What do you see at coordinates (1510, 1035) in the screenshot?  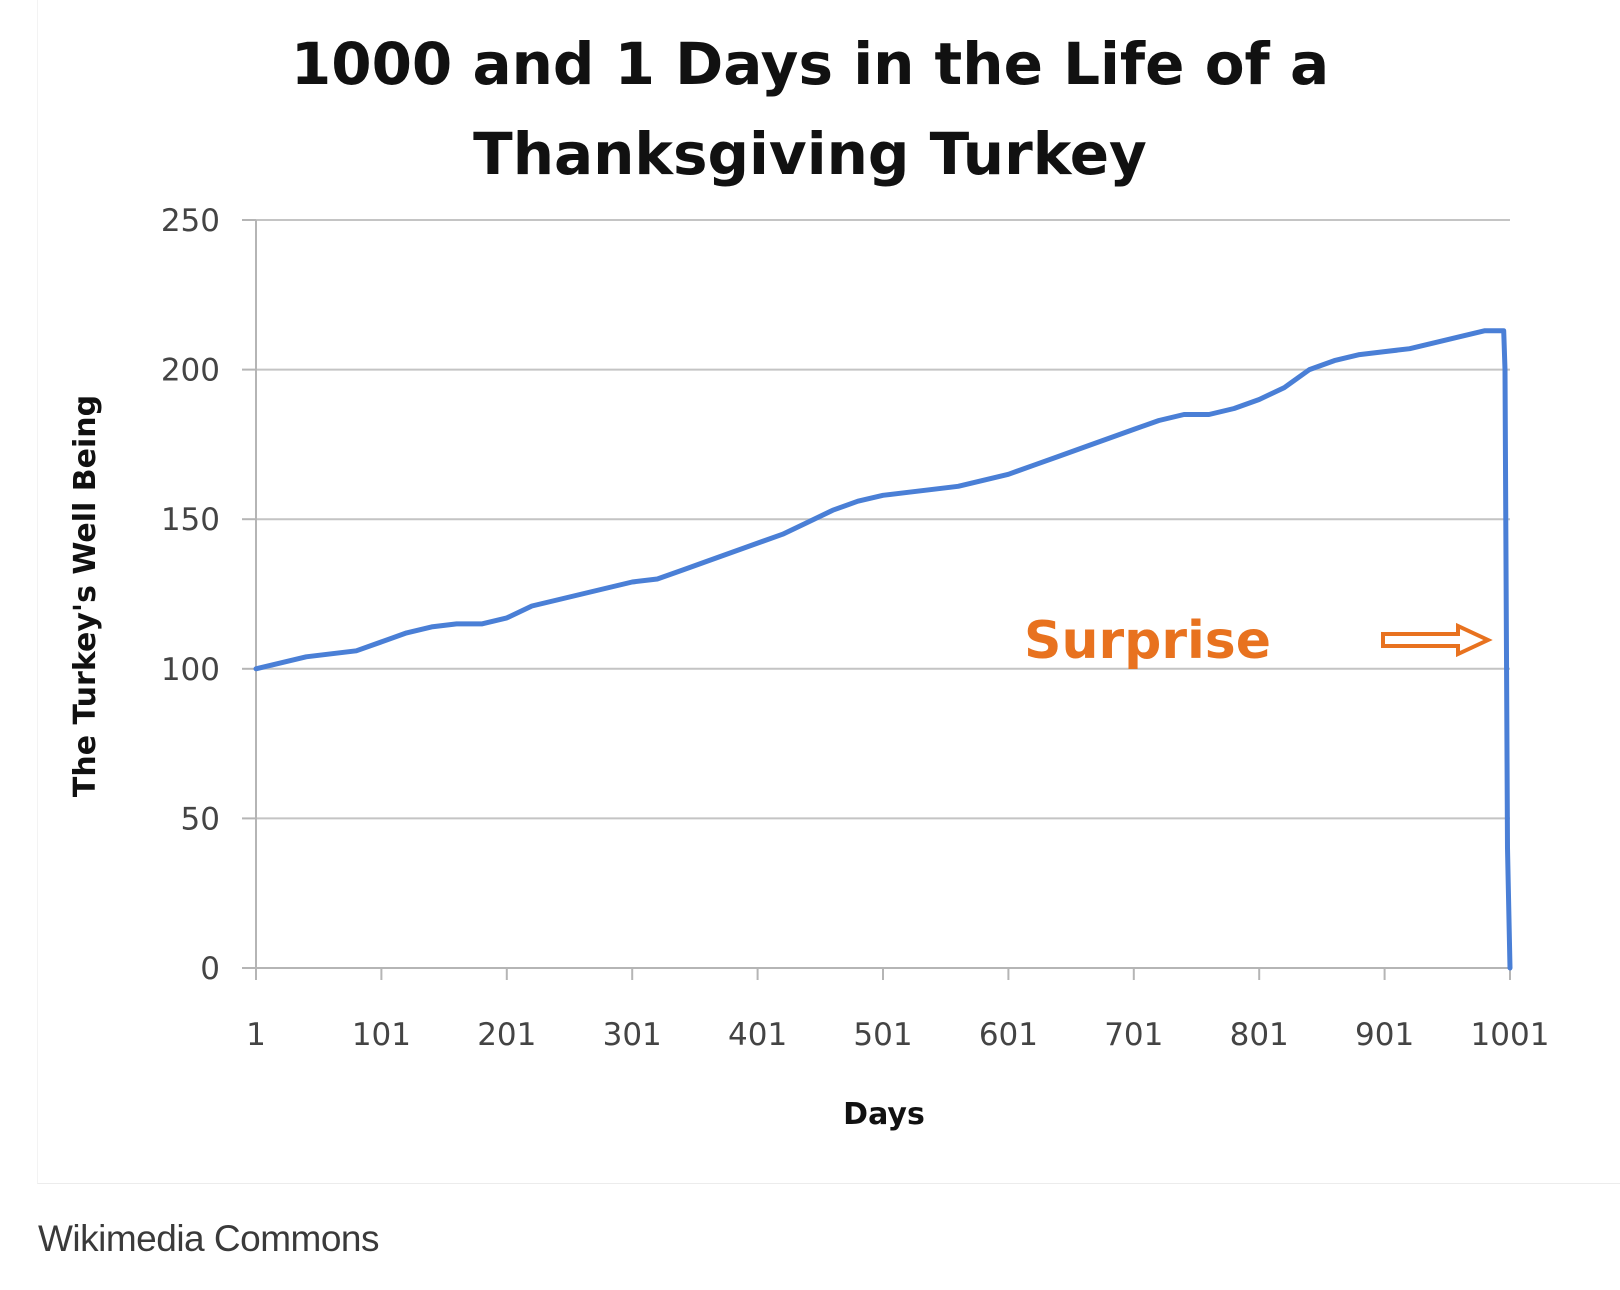 I see `x-tick-label: 1001` at bounding box center [1510, 1035].